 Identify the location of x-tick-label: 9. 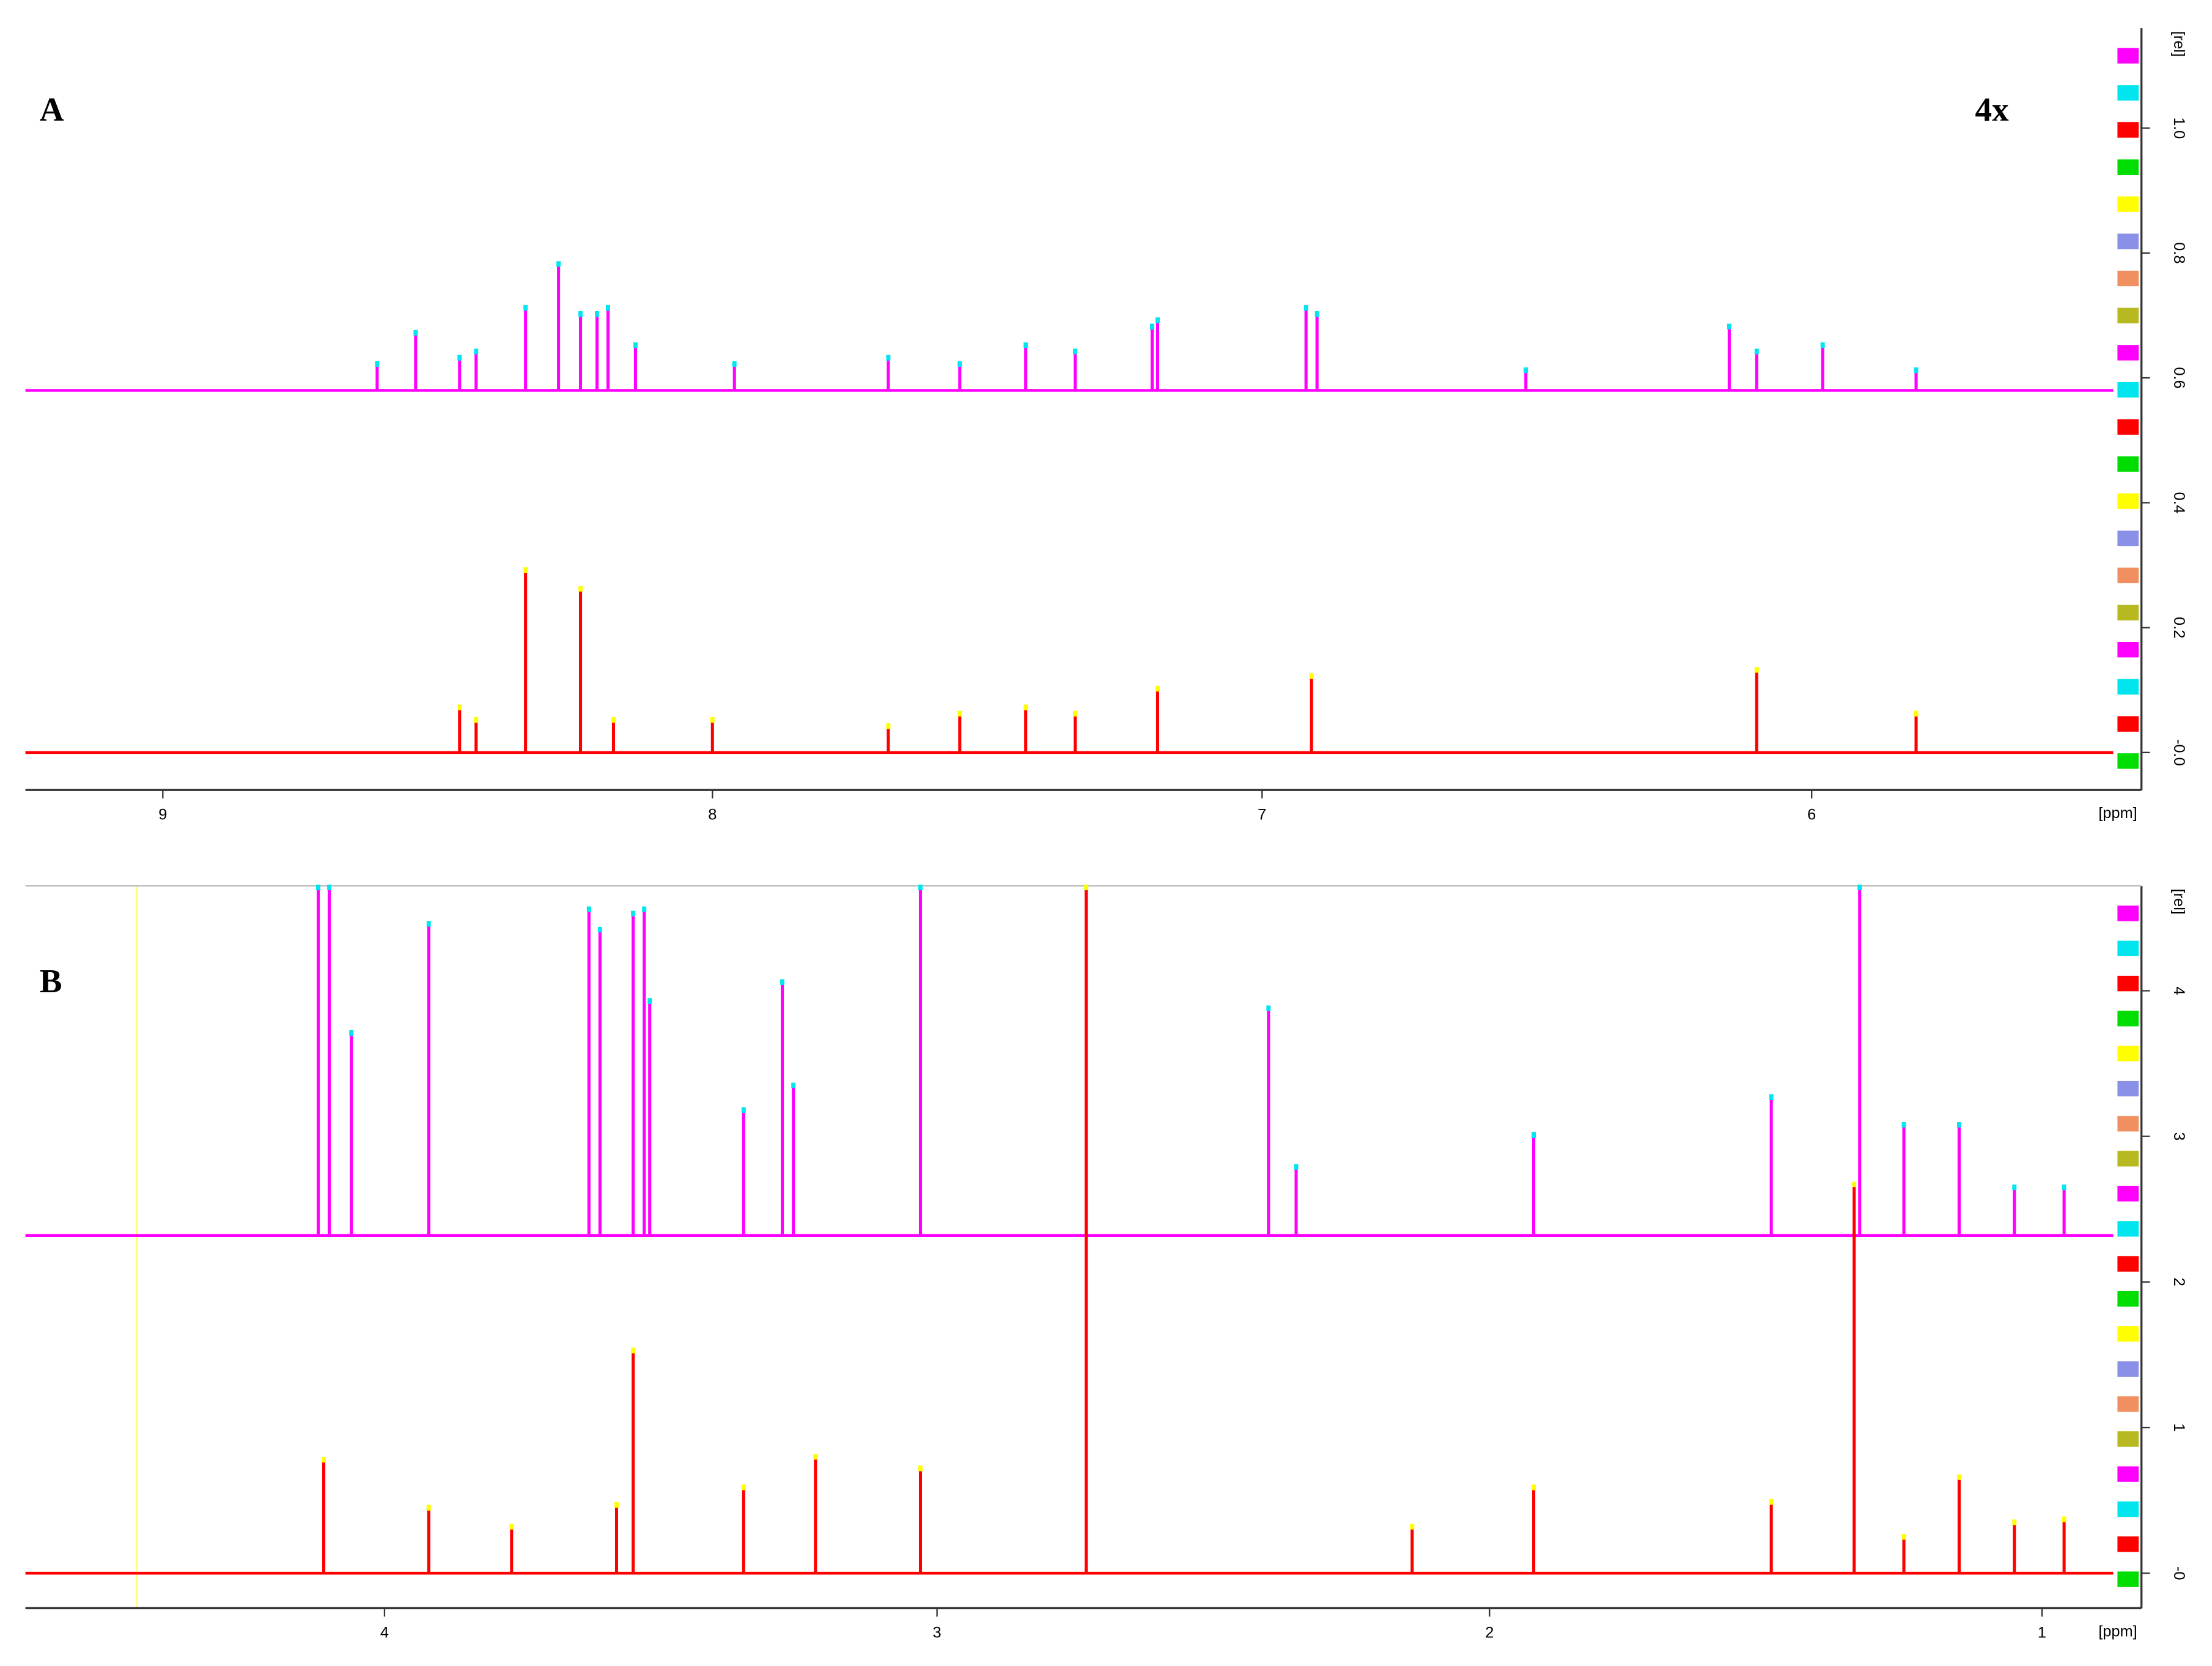
(162, 814).